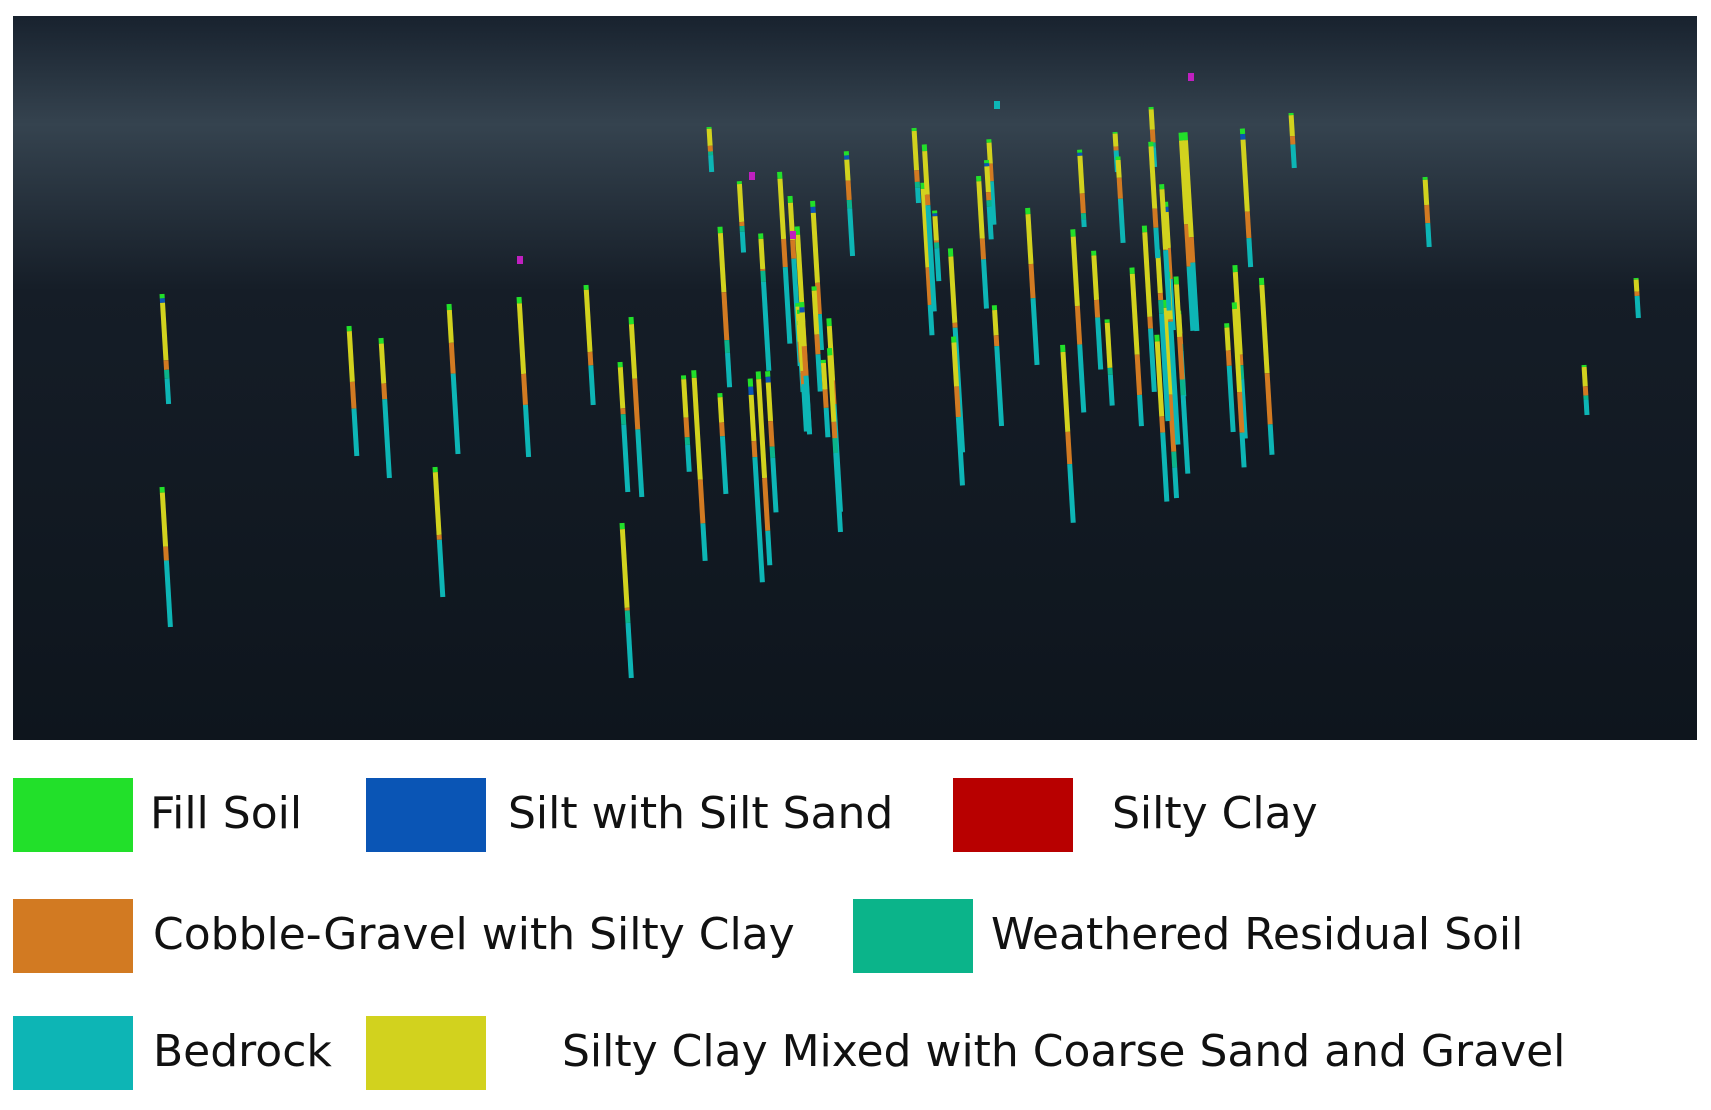  What do you see at coordinates (226, 813) in the screenshot?
I see `legend-label: Fill Soil` at bounding box center [226, 813].